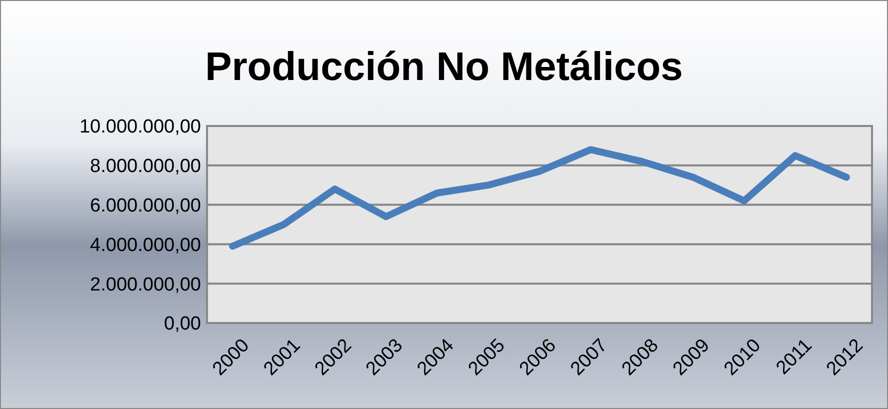 Image resolution: width=888 pixels, height=409 pixels. I want to click on y-tick-label: 10.000.000,00, so click(140, 127).